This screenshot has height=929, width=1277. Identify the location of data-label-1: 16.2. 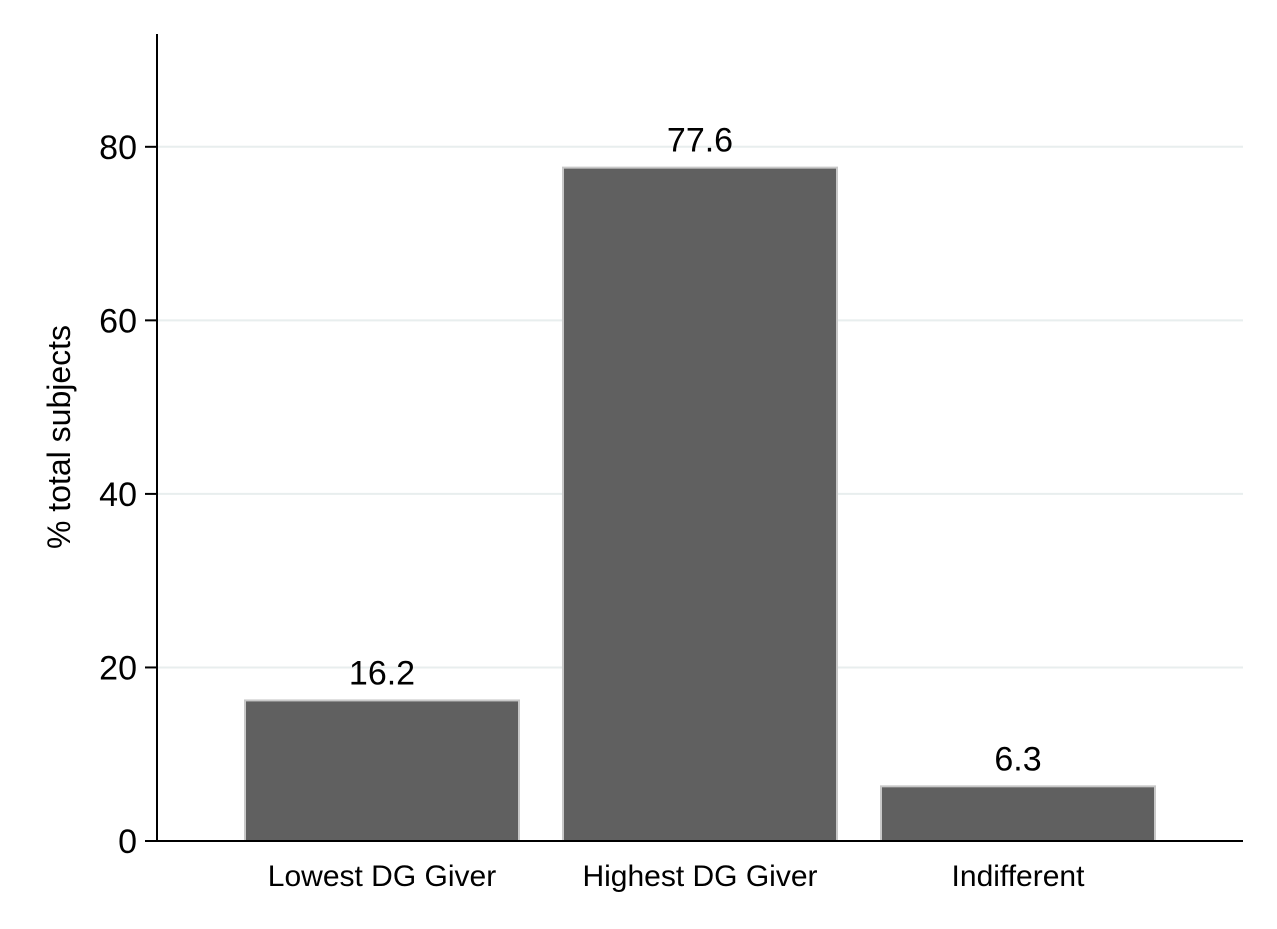
(382, 673).